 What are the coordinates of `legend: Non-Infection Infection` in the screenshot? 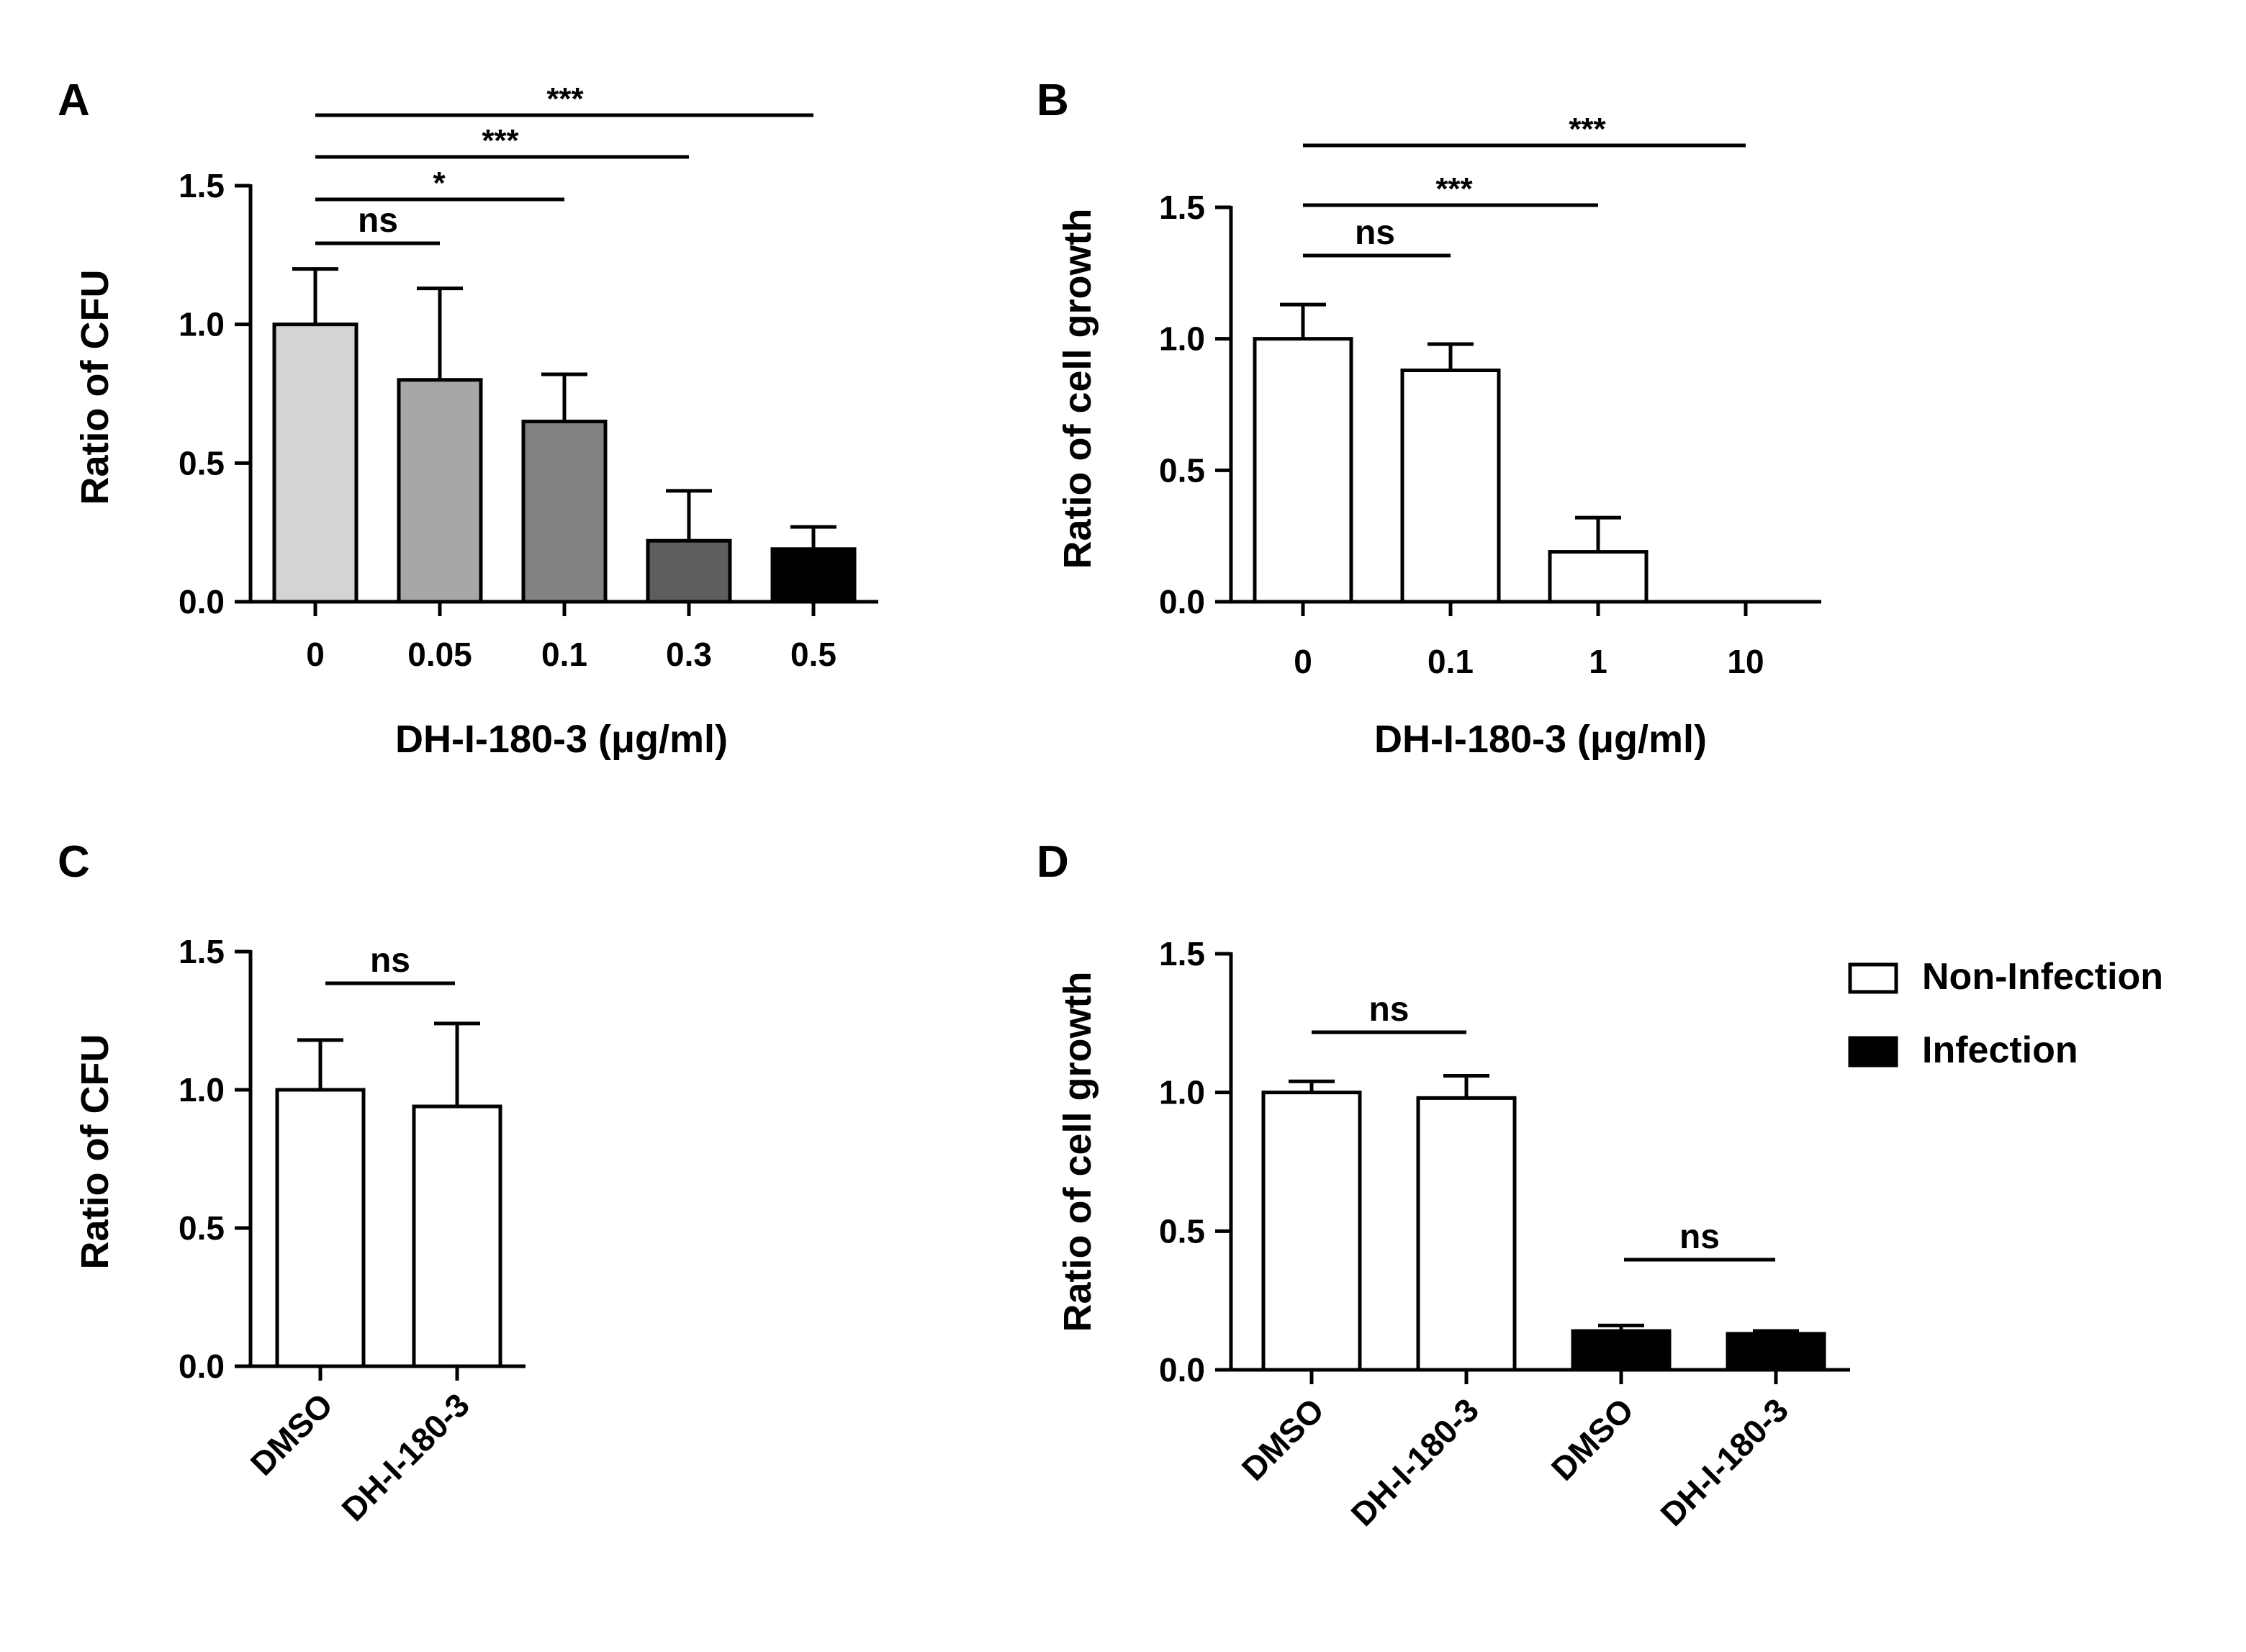 It's located at (2005, 1014).